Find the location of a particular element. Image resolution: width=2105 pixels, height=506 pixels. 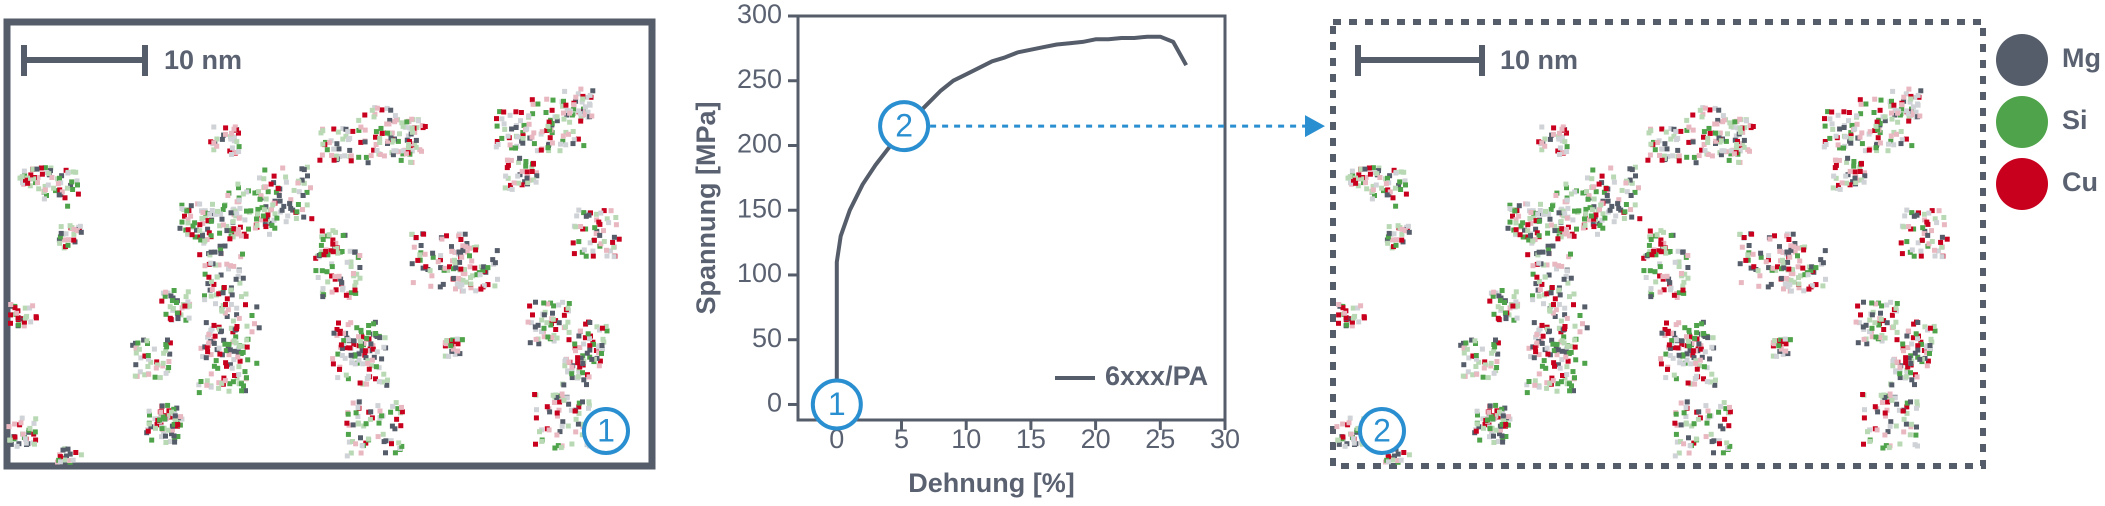

y-tick-label: 0 is located at coordinates (774, 403).